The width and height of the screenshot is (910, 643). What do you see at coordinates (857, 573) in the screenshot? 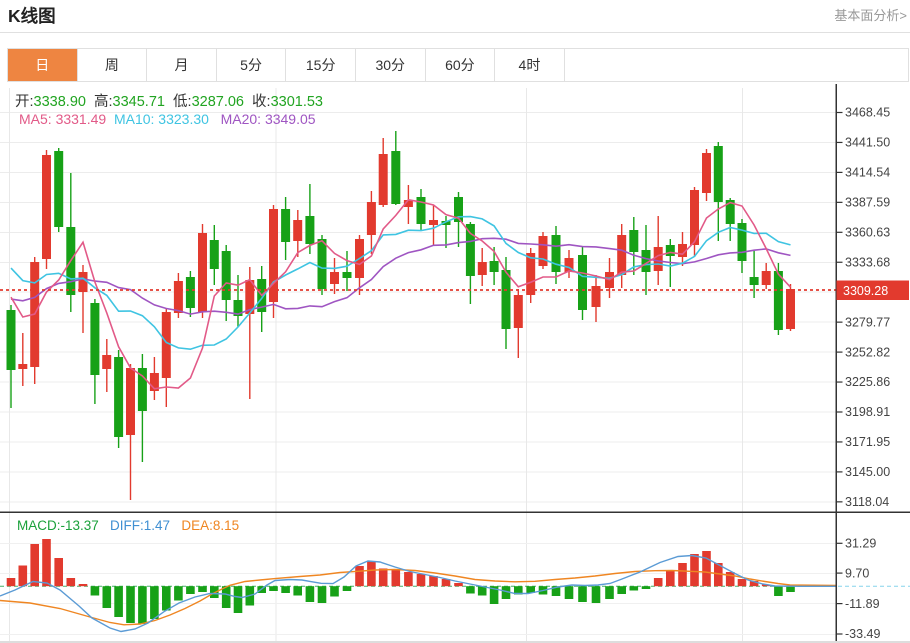
I see `svg-text: 9.70` at bounding box center [857, 573].